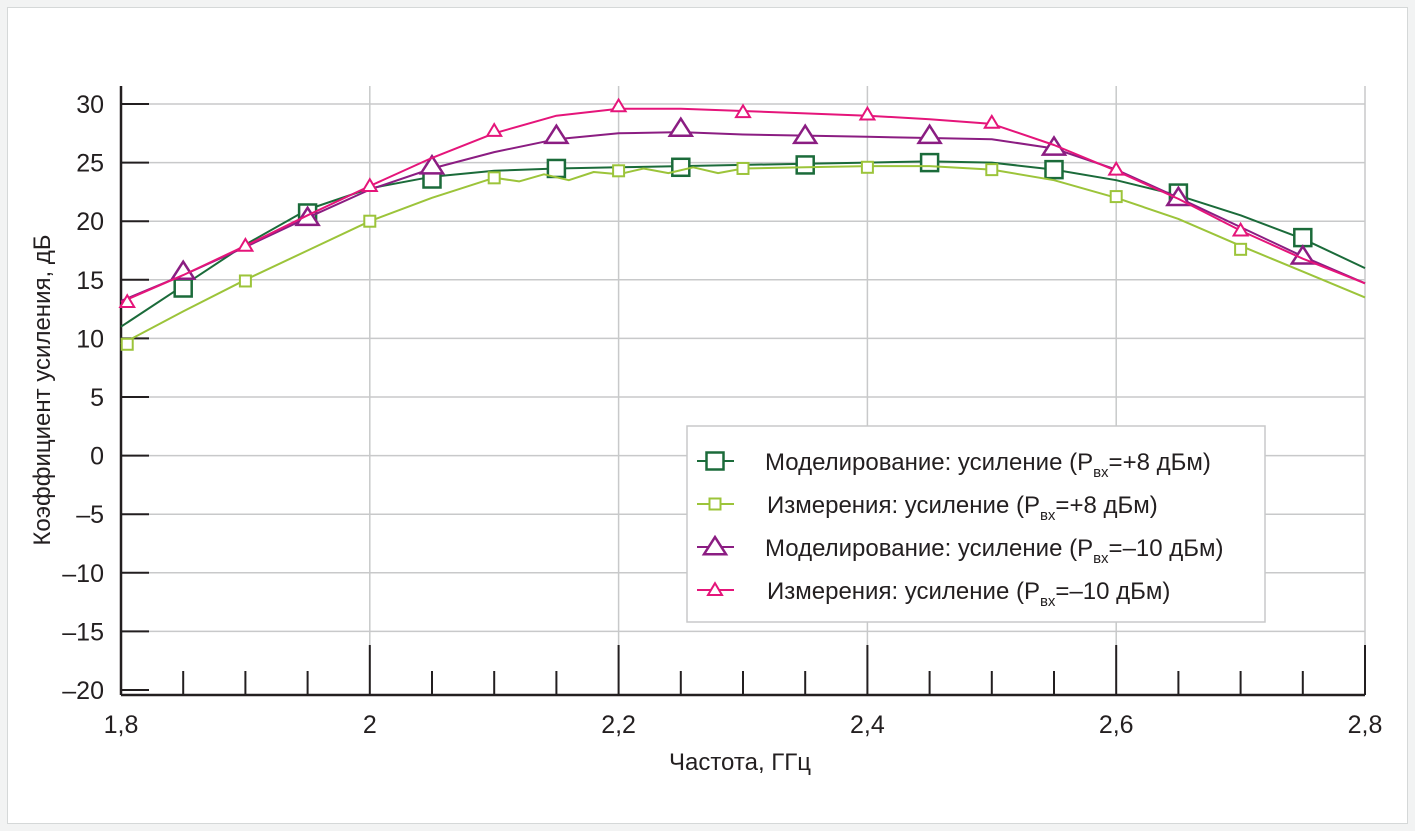 The image size is (1415, 831). I want to click on x-tick-label: 2,8, so click(1365, 725).